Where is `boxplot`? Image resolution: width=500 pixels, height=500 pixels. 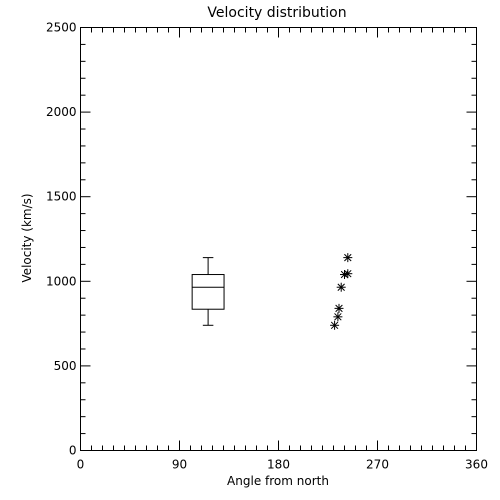 boxplot is located at coordinates (208, 291).